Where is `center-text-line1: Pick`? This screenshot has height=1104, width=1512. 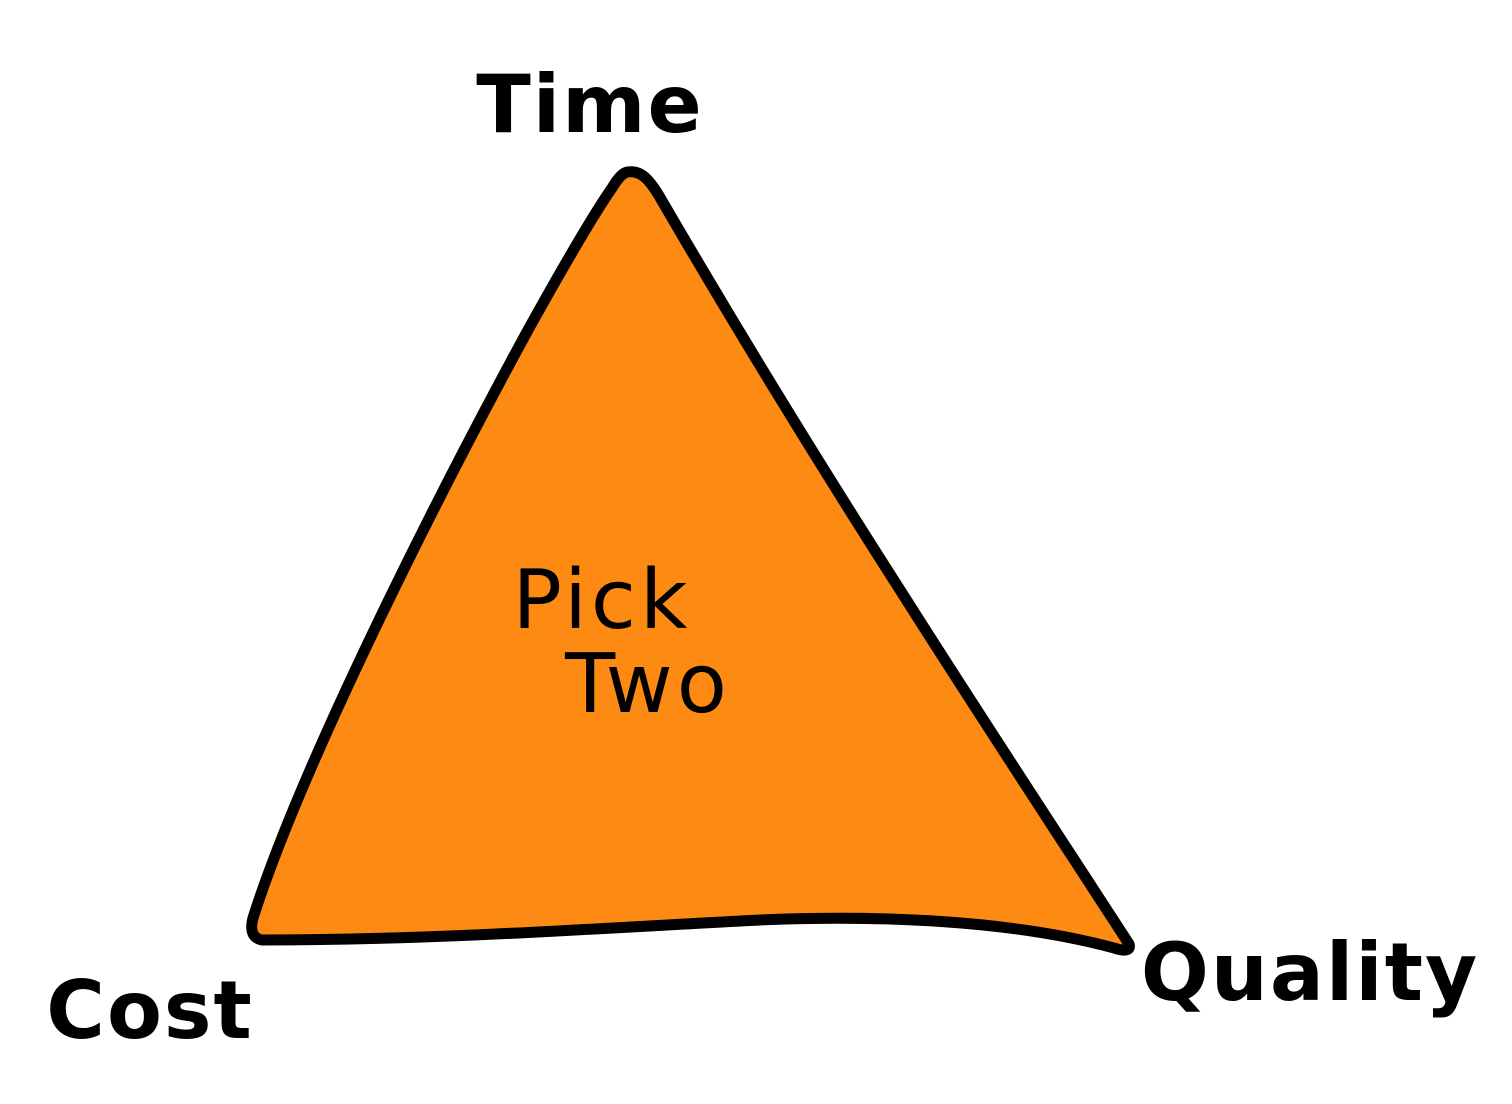 center-text-line1: Pick is located at coordinates (602, 600).